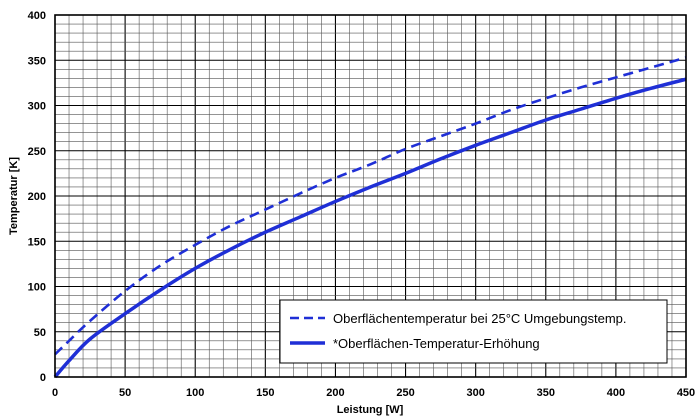  I want to click on y-tick-label: 300, so click(37, 107).